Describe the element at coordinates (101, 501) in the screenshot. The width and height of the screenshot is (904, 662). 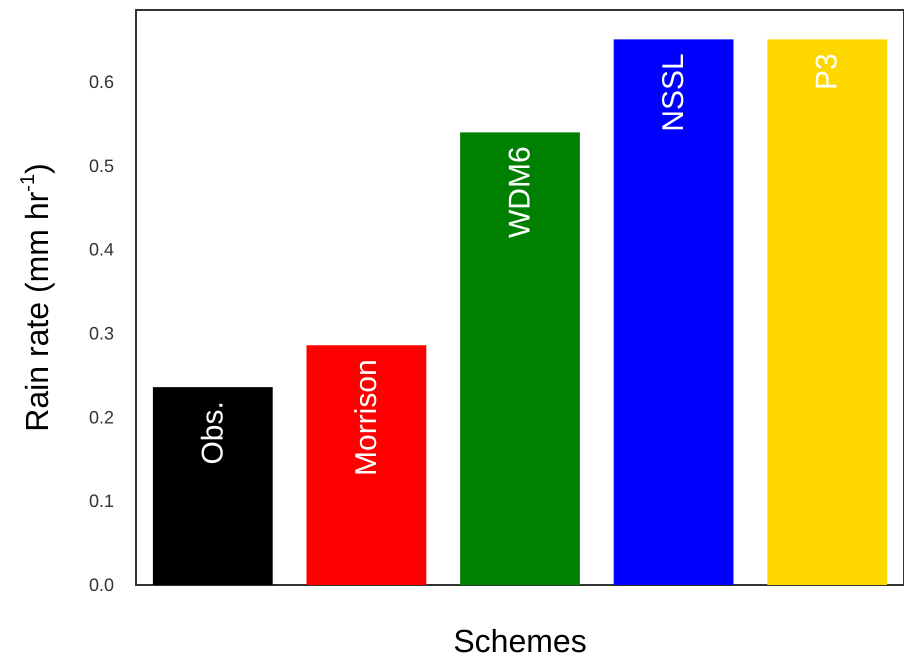
I see `y-tick-label: 0.1` at that location.